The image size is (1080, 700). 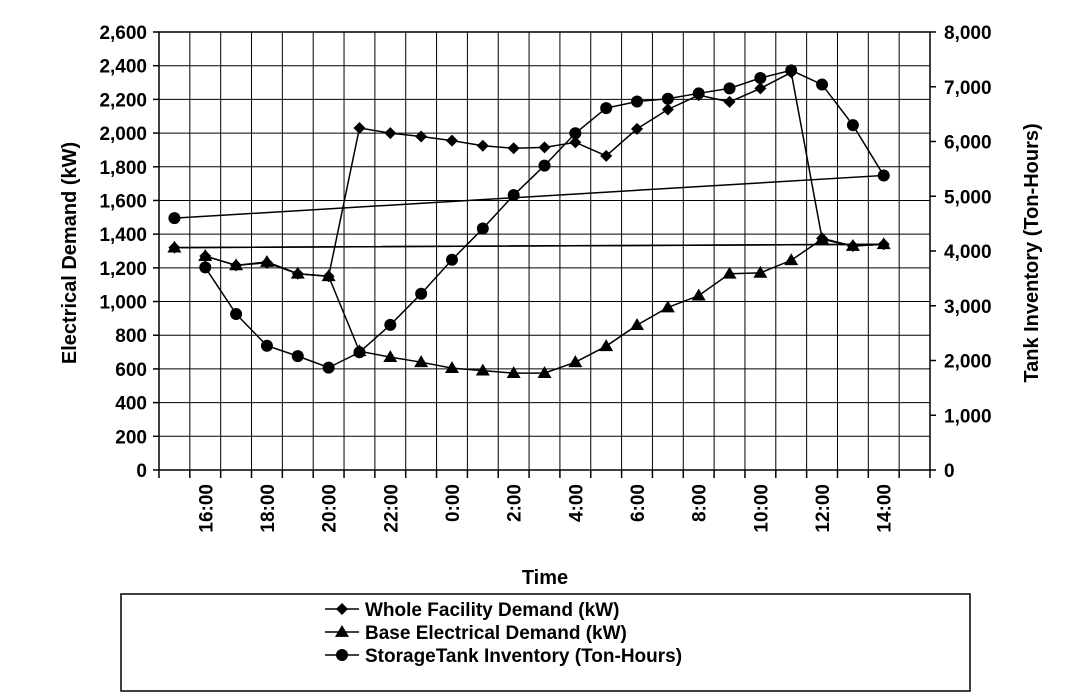 What do you see at coordinates (131, 370) in the screenshot?
I see `y-left-tick-label: 600` at bounding box center [131, 370].